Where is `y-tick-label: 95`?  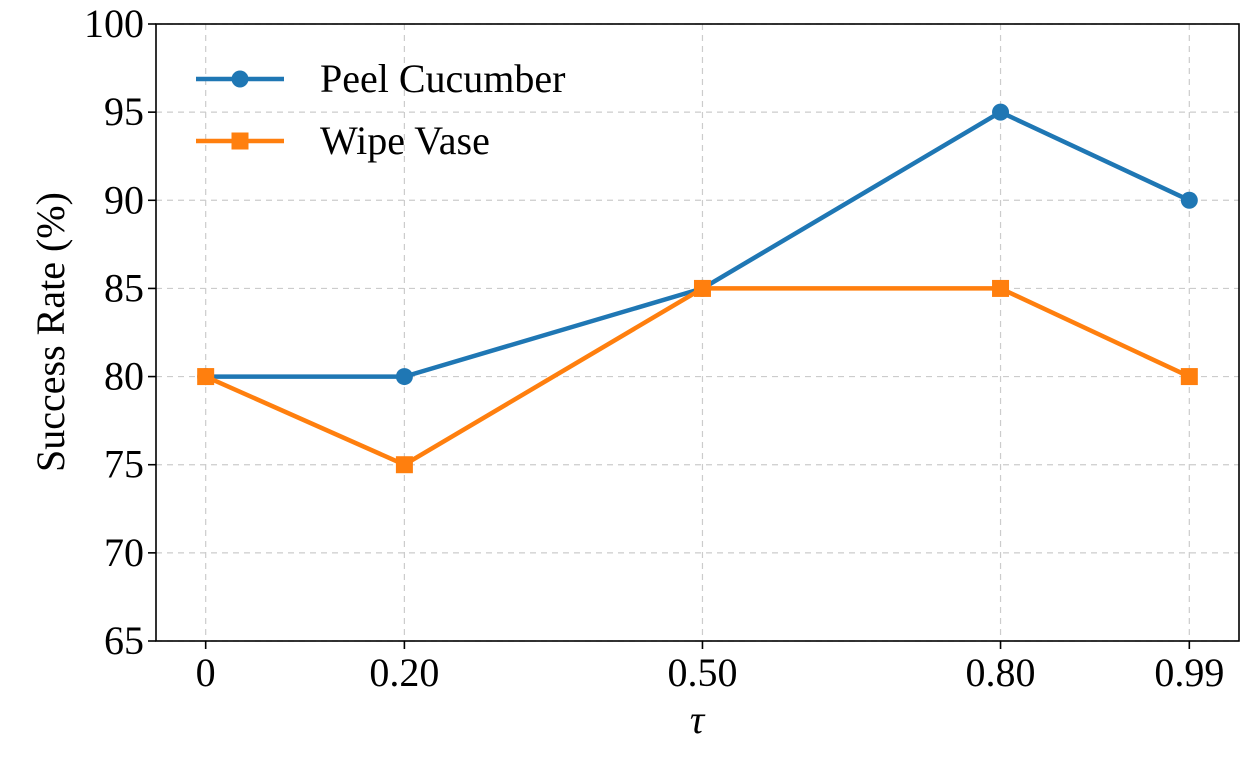
y-tick-label: 95 is located at coordinates (124, 111).